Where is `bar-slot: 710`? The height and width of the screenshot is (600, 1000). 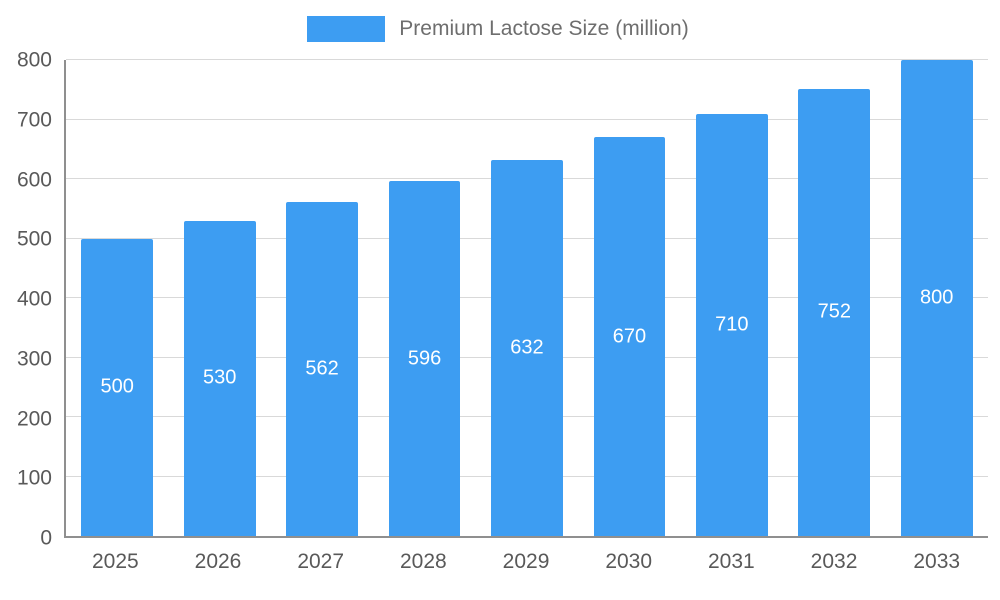 bar-slot: 710 is located at coordinates (732, 298).